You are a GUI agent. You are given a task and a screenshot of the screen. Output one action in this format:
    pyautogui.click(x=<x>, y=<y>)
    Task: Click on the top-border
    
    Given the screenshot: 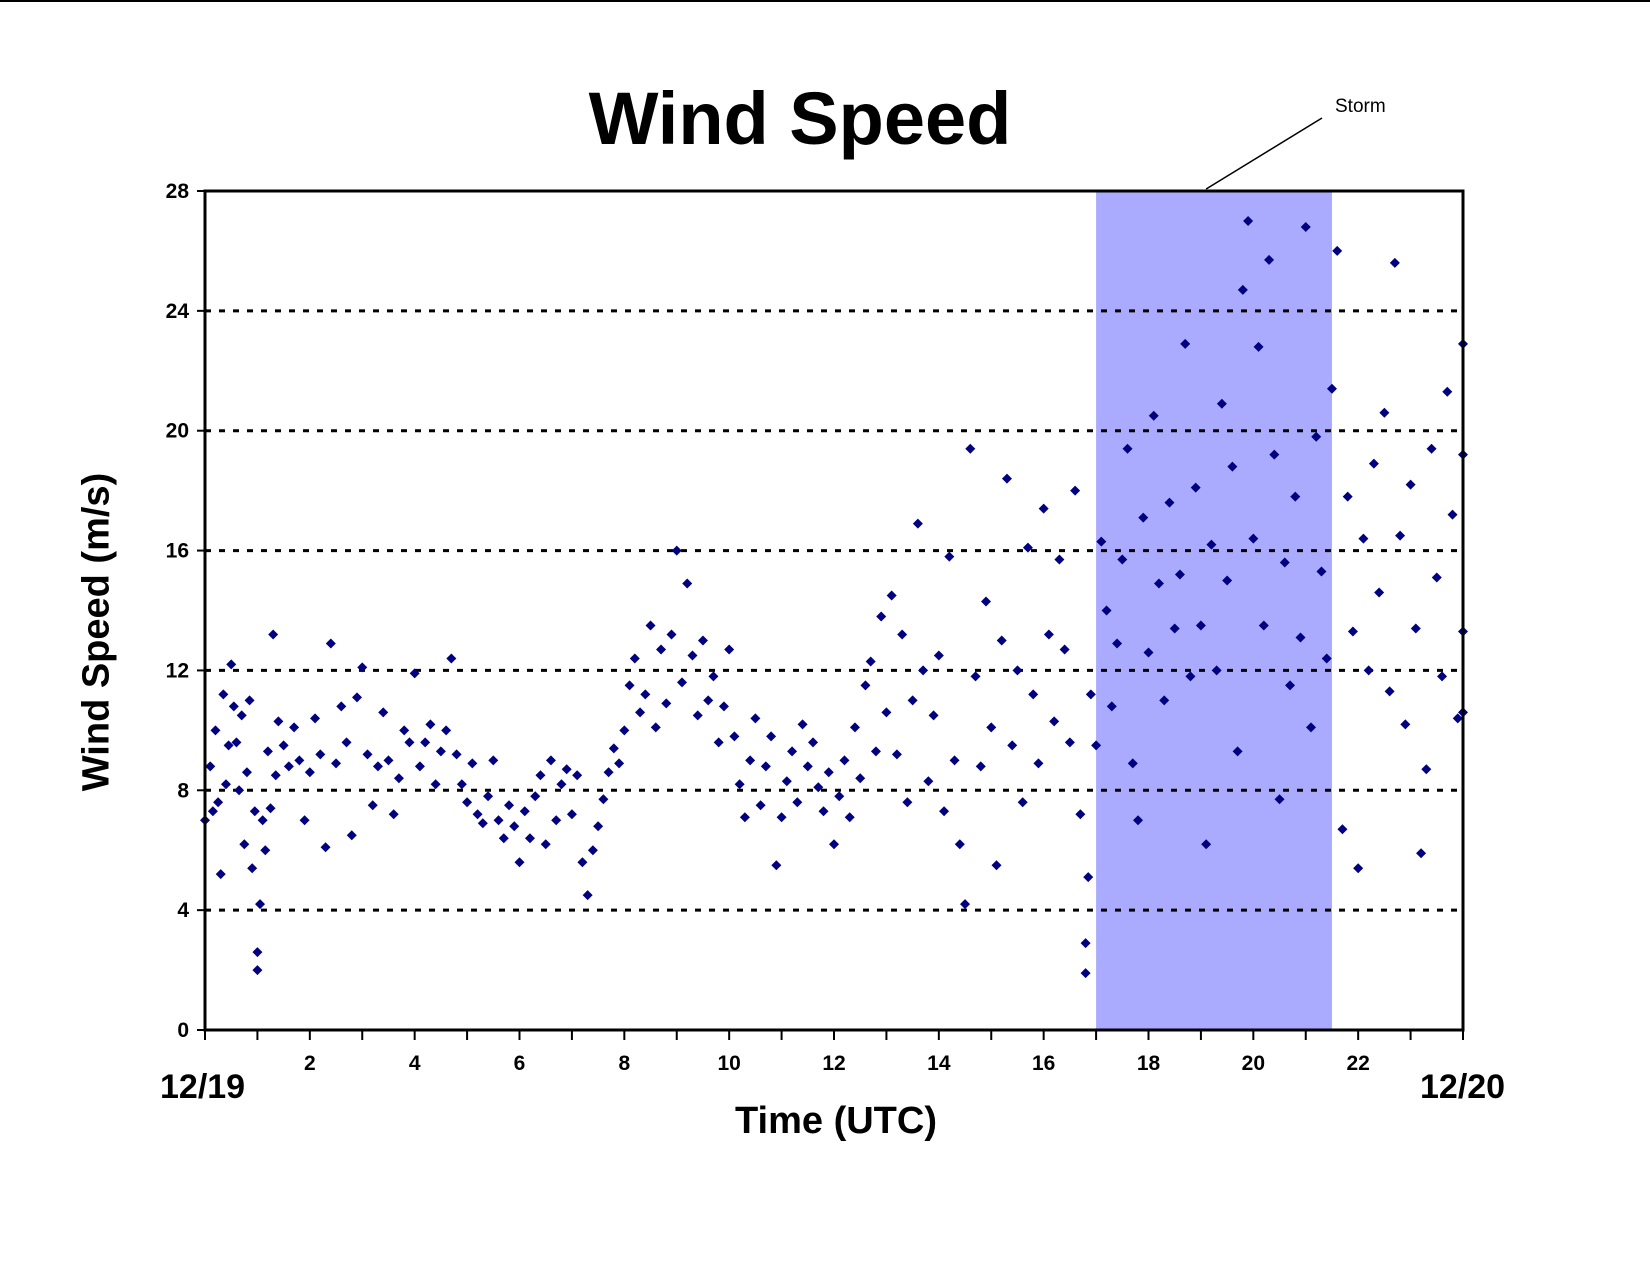 What is the action you would take?
    pyautogui.click(x=825, y=1)
    